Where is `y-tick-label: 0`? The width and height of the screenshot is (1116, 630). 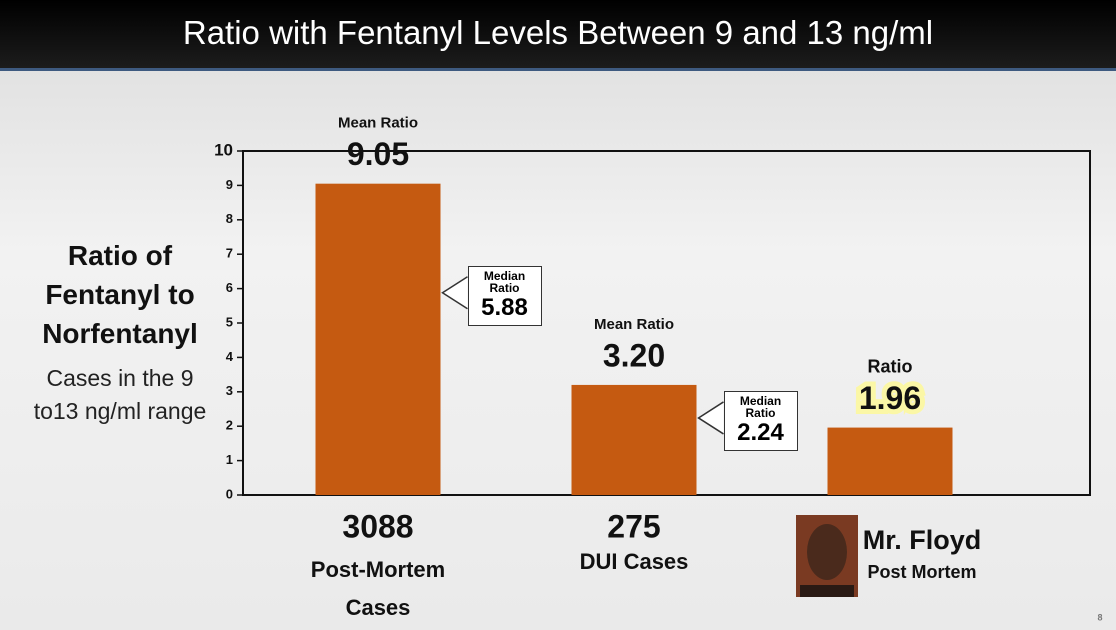 y-tick-label: 0 is located at coordinates (229, 493).